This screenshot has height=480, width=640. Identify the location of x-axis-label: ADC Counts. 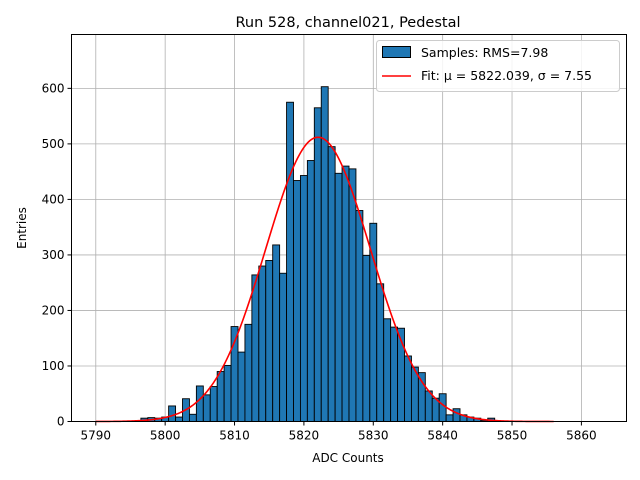
(348, 458).